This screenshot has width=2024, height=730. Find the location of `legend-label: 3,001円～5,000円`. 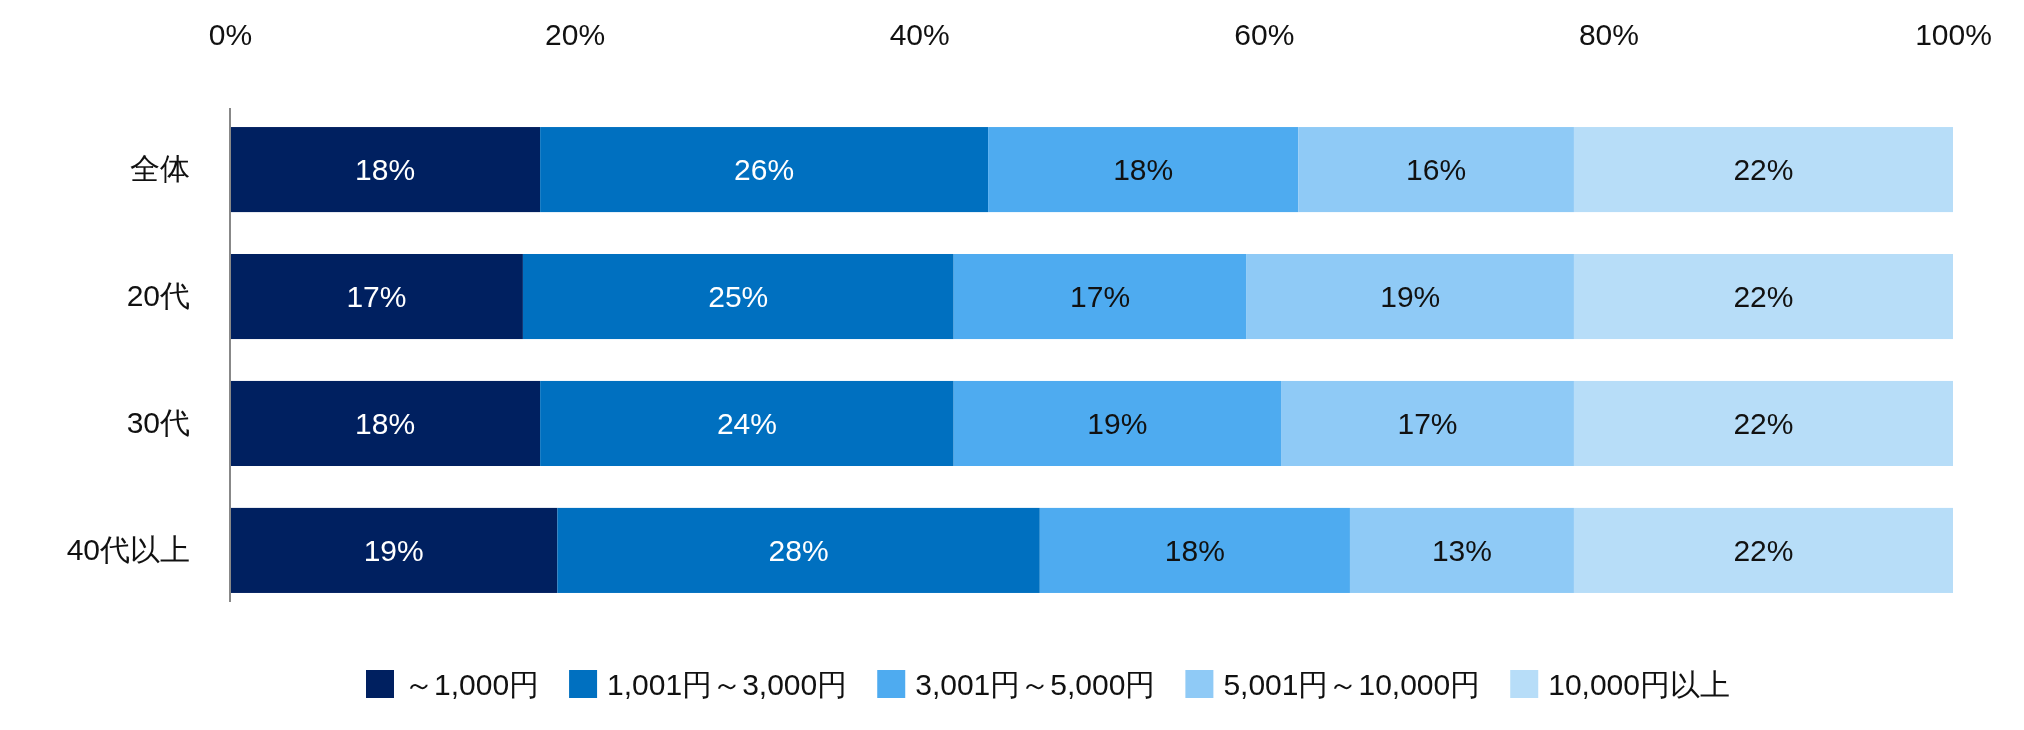

legend-label: 3,001円～5,000円 is located at coordinates (1035, 684).